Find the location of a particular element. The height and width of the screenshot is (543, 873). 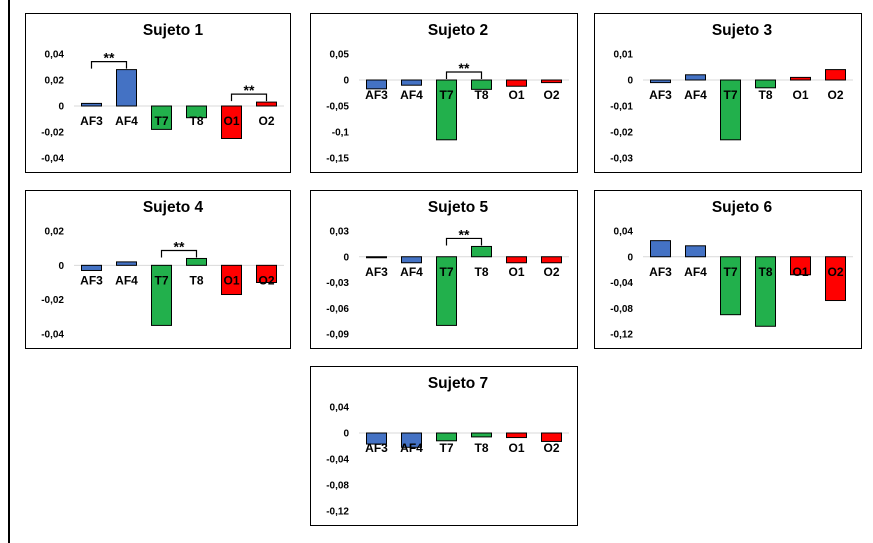

y-tick-label: -0,12 is located at coordinates (337, 512).